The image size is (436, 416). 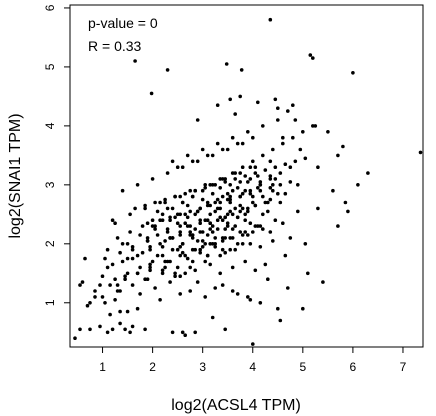 I want to click on x-tick-label: 6, so click(x=353, y=367).